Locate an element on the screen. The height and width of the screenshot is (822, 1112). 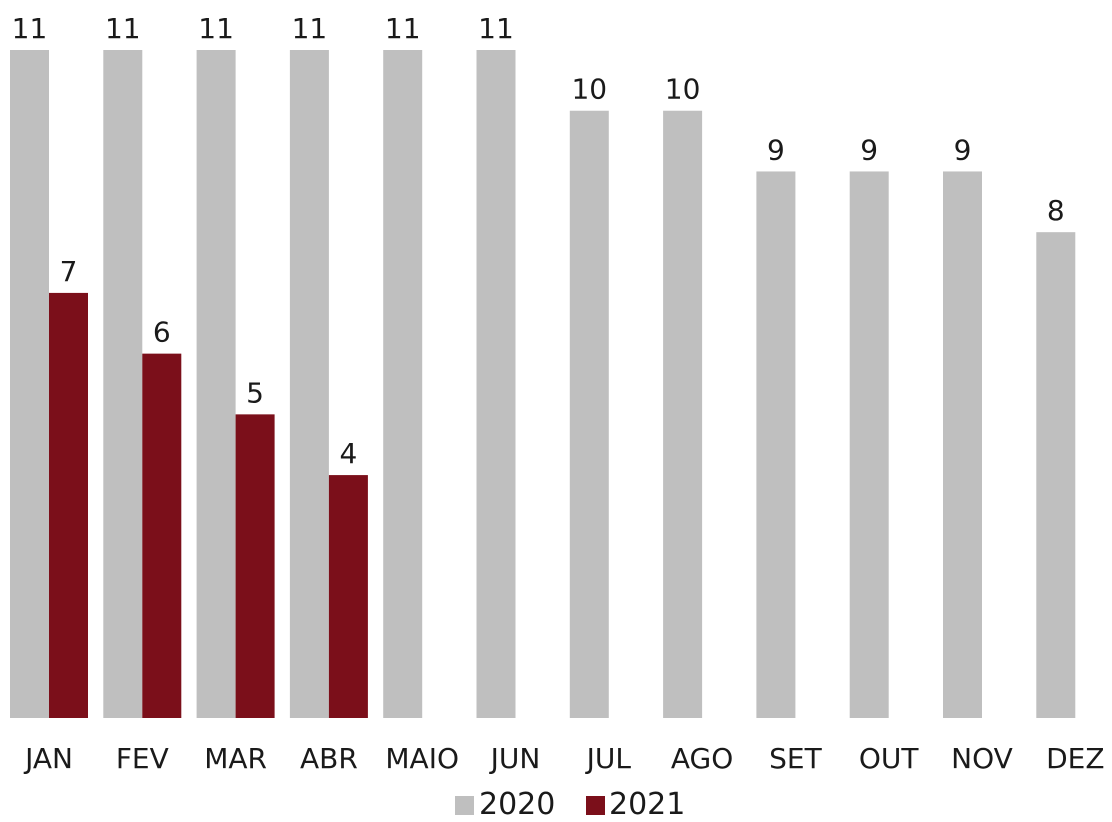
x-tick-label-dez: DEZ is located at coordinates (1075, 758).